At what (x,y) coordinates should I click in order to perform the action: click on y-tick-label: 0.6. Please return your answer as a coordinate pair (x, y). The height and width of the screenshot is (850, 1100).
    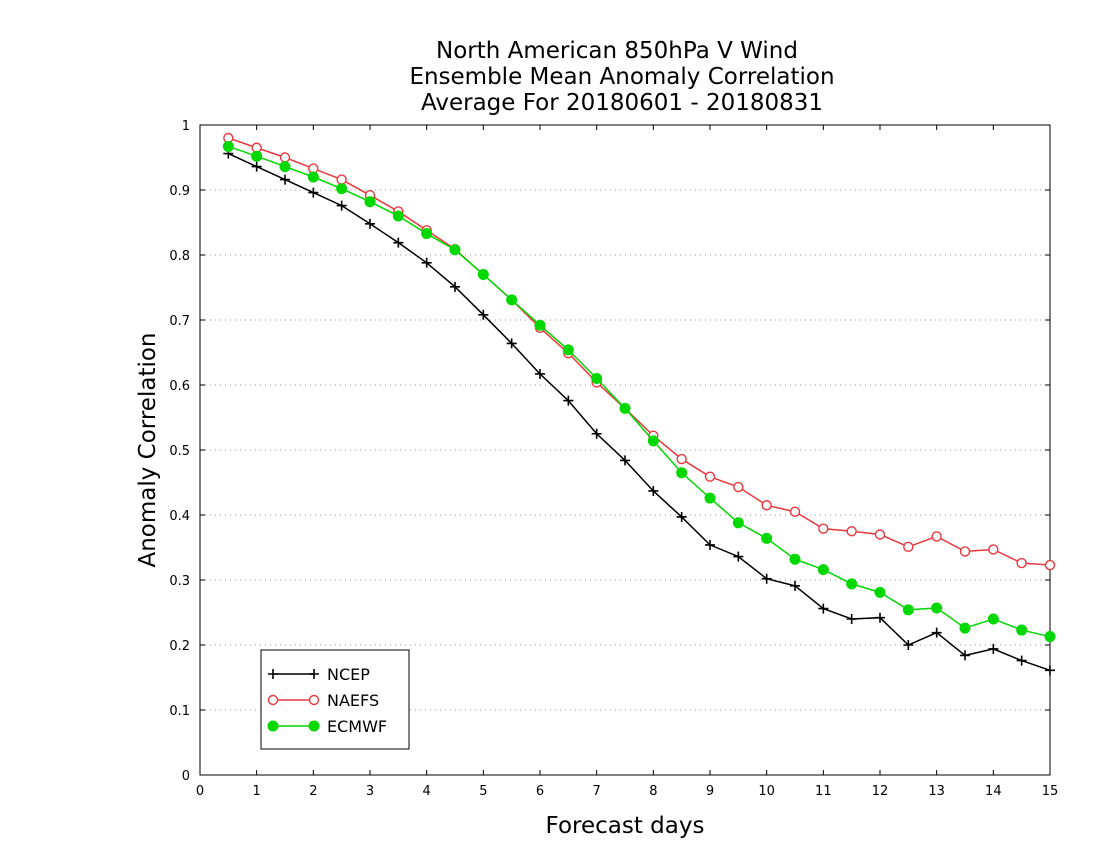
    Looking at the image, I should click on (179, 386).